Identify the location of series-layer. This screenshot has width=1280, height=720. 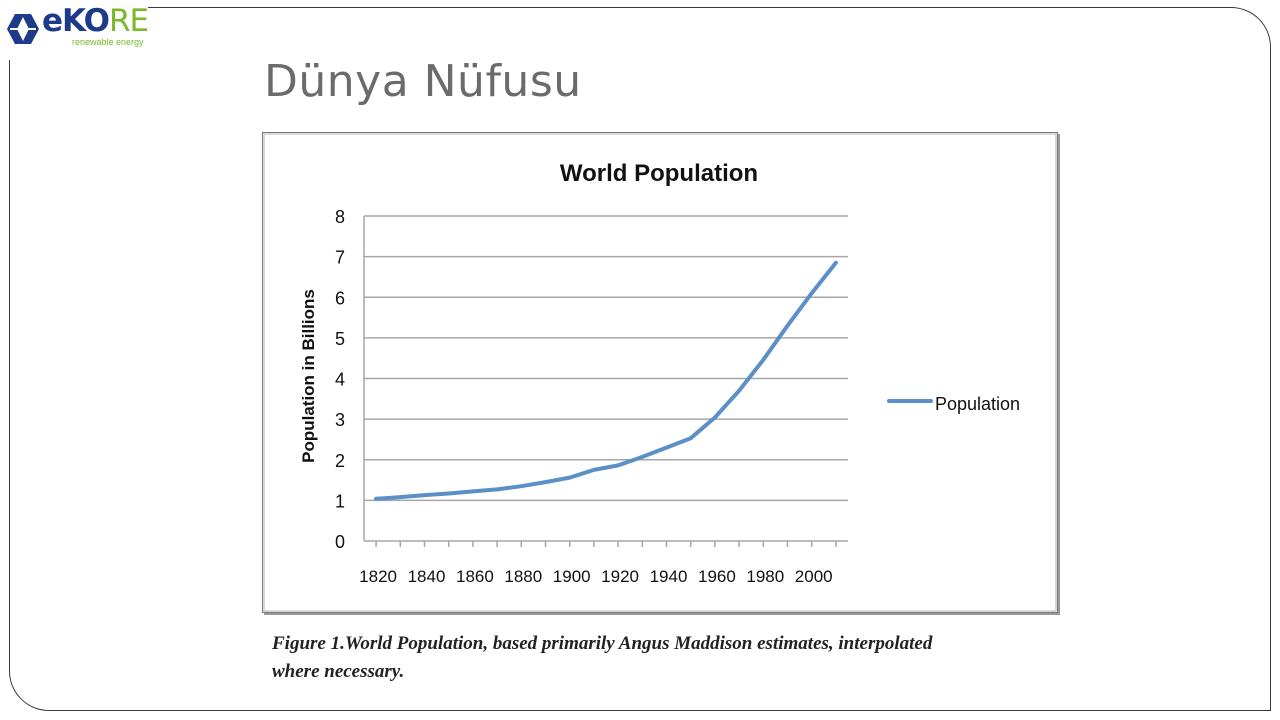
(606, 380).